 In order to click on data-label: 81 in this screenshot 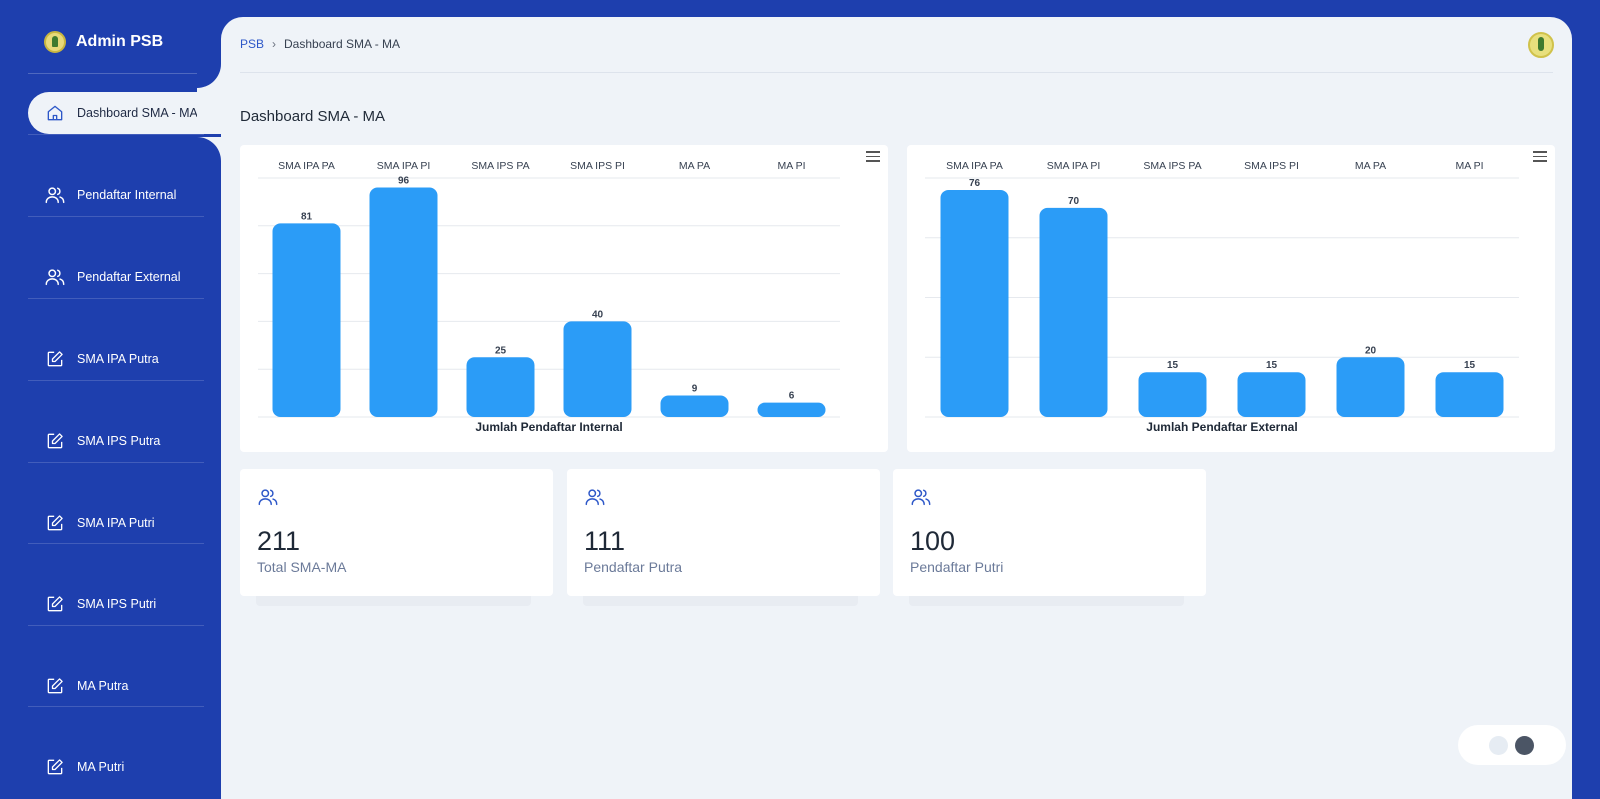, I will do `click(307, 216)`.